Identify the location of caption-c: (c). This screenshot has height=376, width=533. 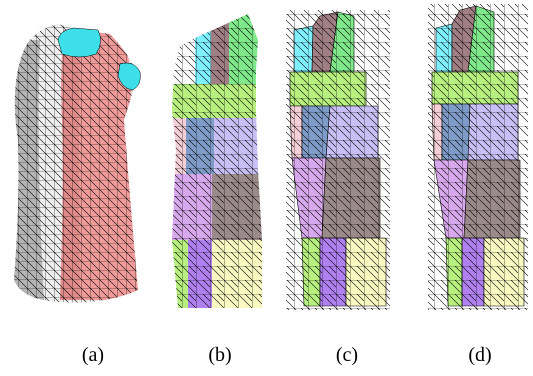
(347, 355).